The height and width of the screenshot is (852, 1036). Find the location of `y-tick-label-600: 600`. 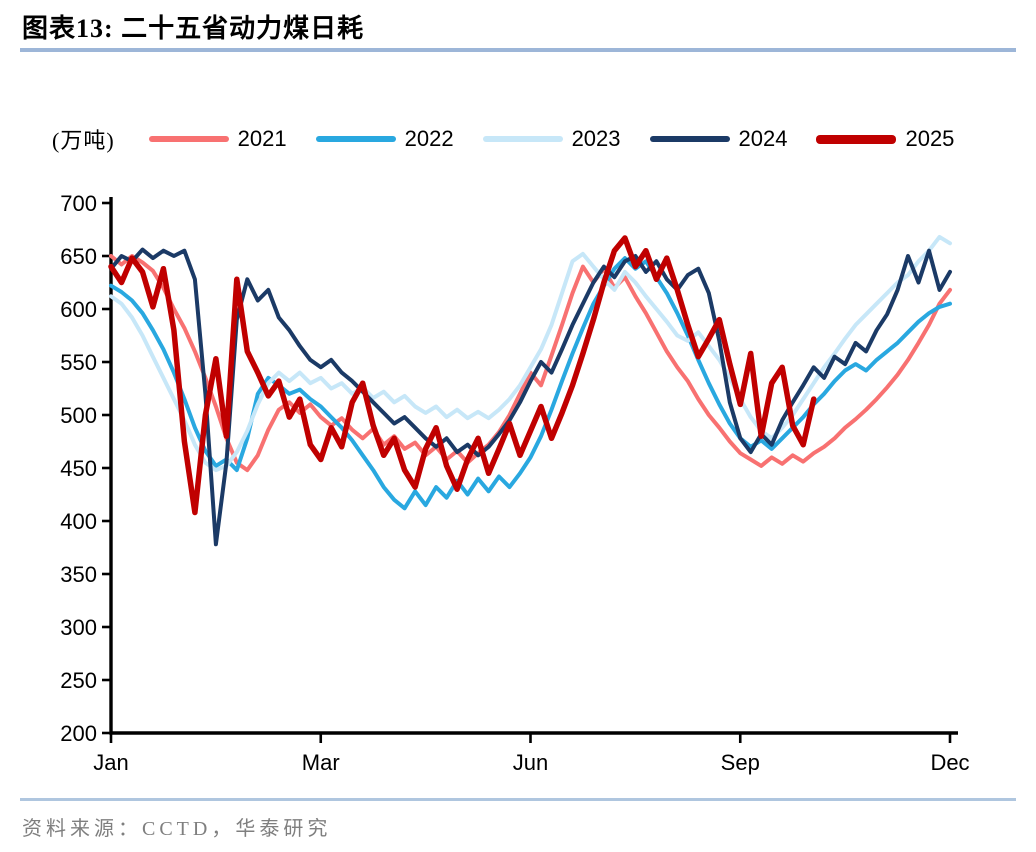

y-tick-label-600: 600 is located at coordinates (78, 309).